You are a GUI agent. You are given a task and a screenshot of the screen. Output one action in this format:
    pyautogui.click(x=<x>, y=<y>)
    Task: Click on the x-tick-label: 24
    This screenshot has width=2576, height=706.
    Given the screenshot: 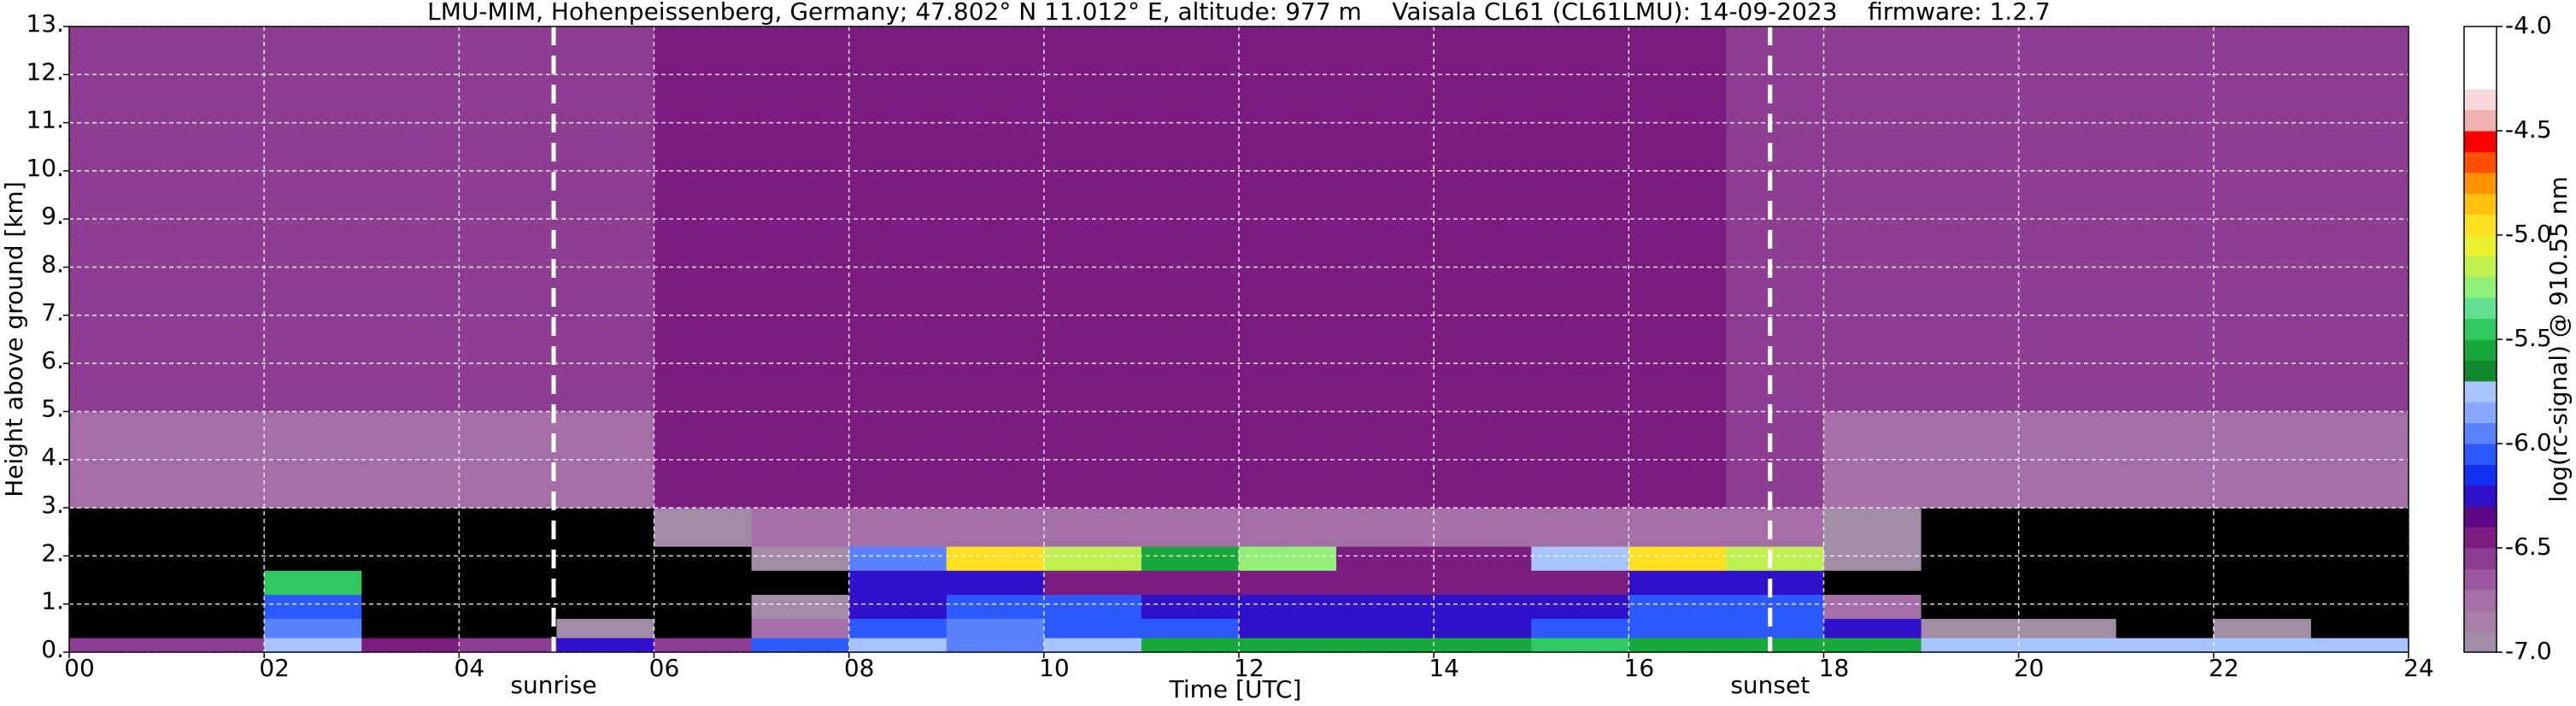 What is the action you would take?
    pyautogui.click(x=2418, y=668)
    